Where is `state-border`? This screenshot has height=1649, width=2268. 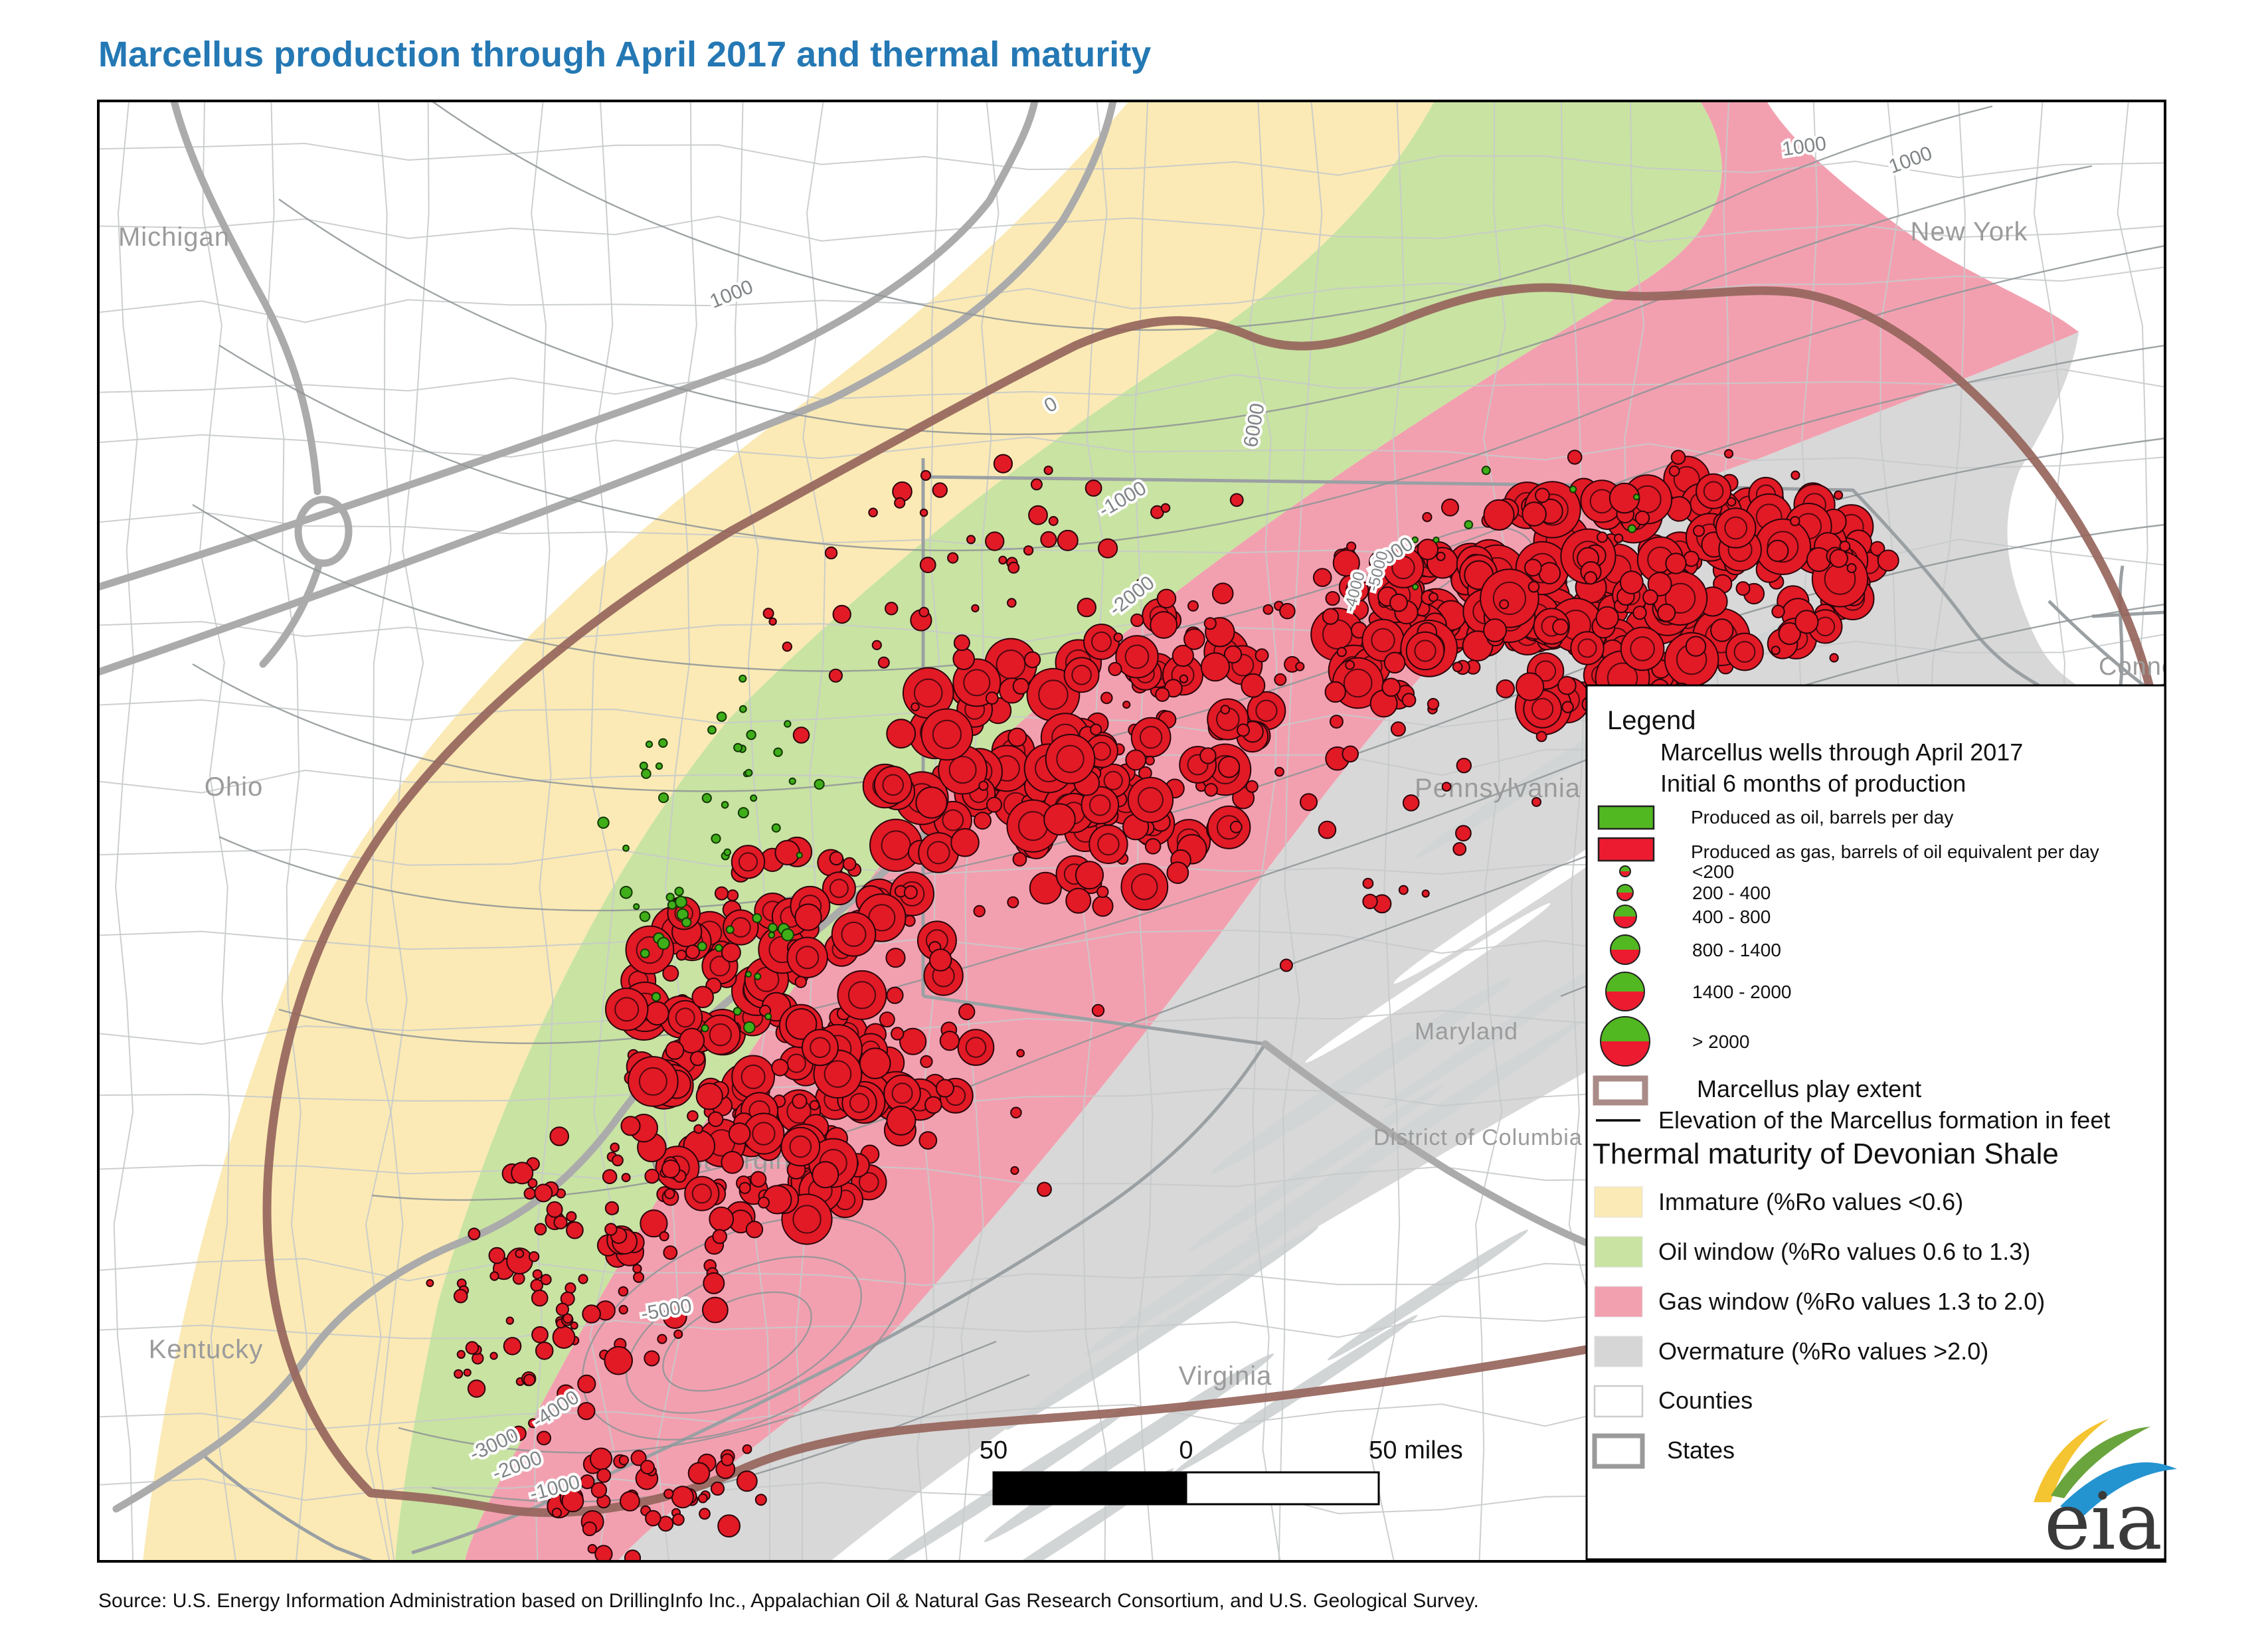
state-border is located at coordinates (1094, 1020).